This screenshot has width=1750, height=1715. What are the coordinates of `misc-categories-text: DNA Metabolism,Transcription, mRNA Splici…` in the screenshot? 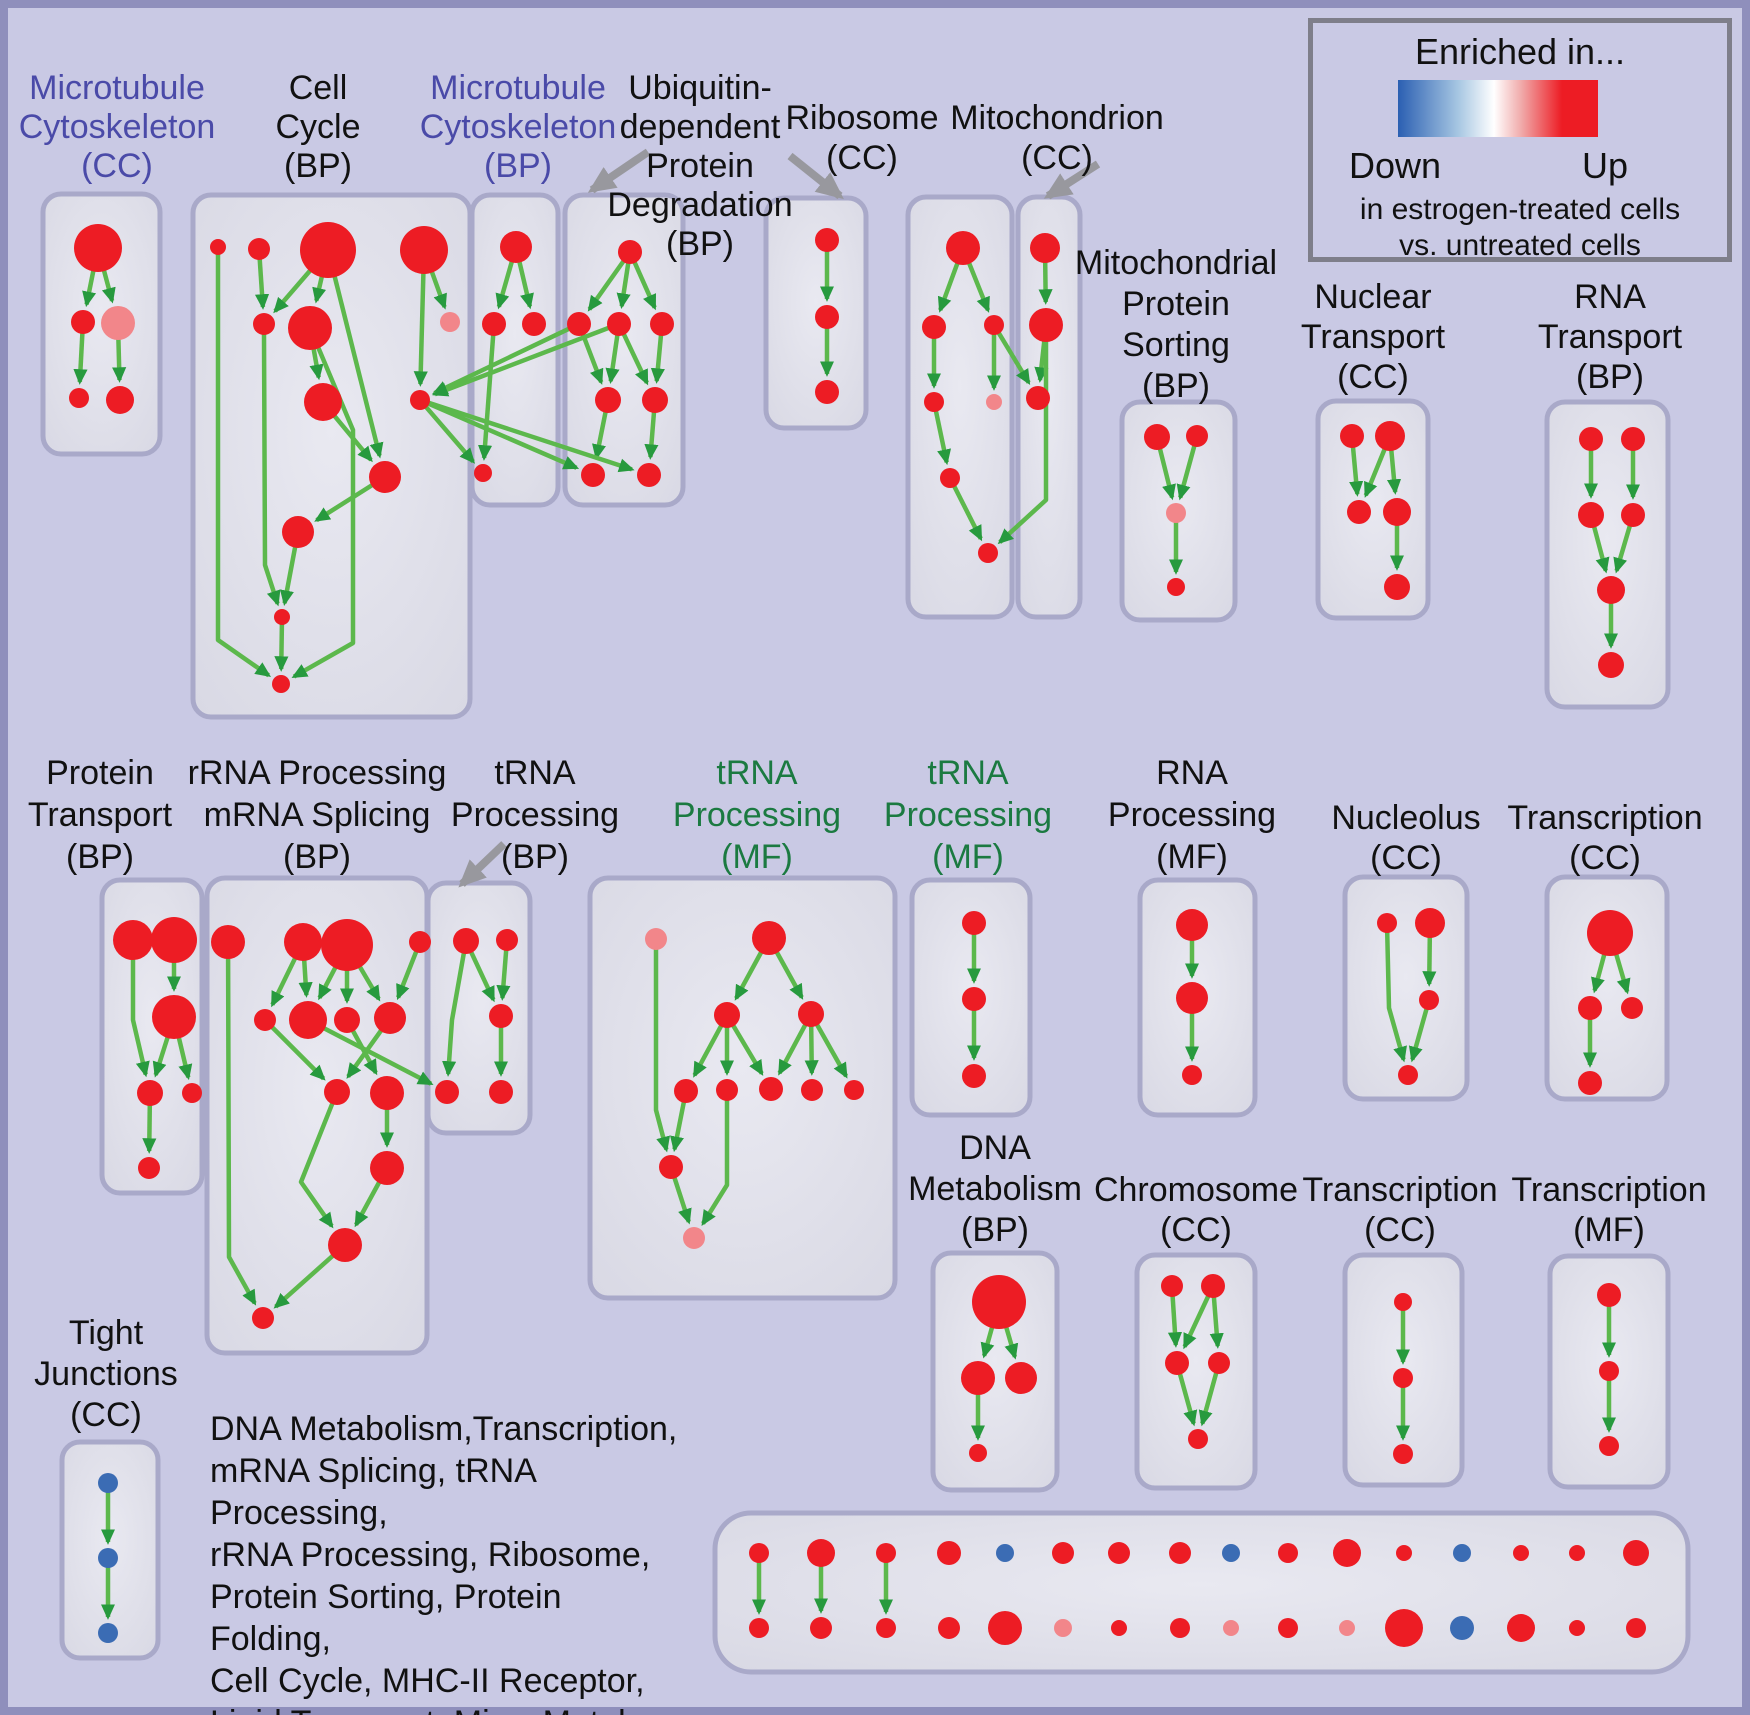 It's located at (445, 1561).